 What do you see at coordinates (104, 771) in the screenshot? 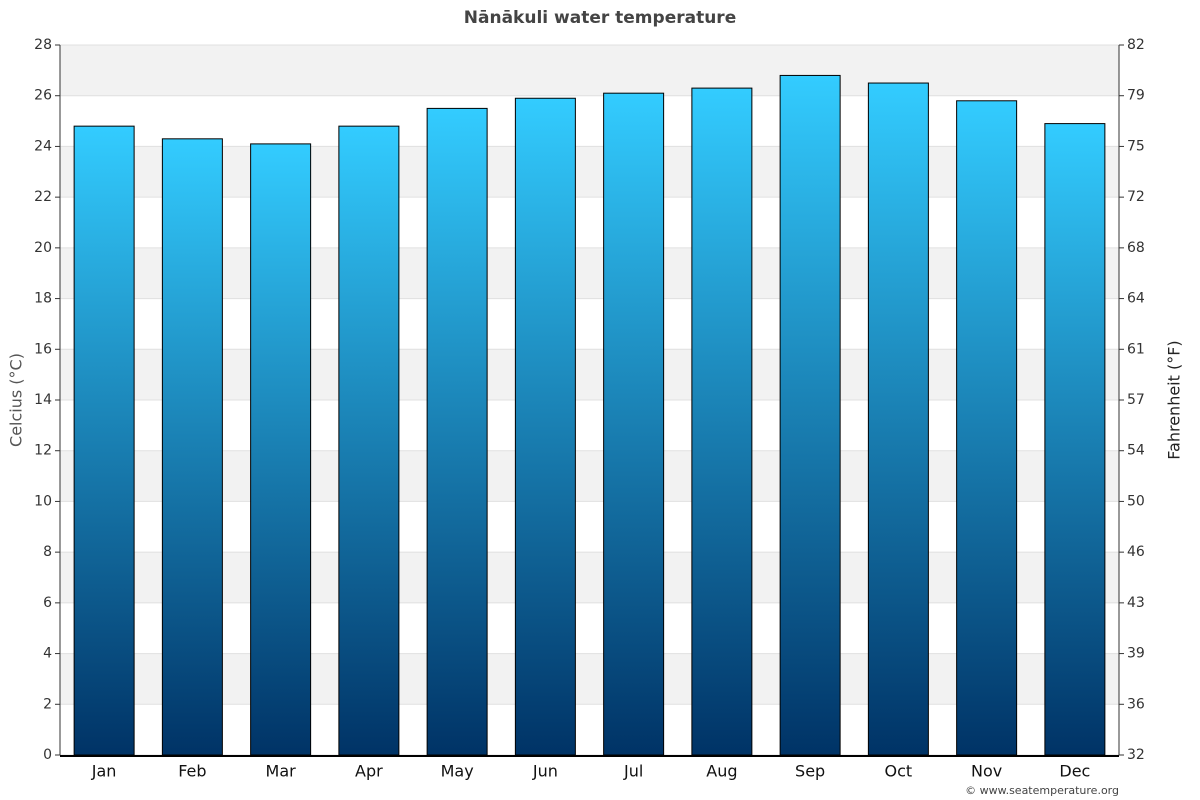
I see `x-tick-label: Jan` at bounding box center [104, 771].